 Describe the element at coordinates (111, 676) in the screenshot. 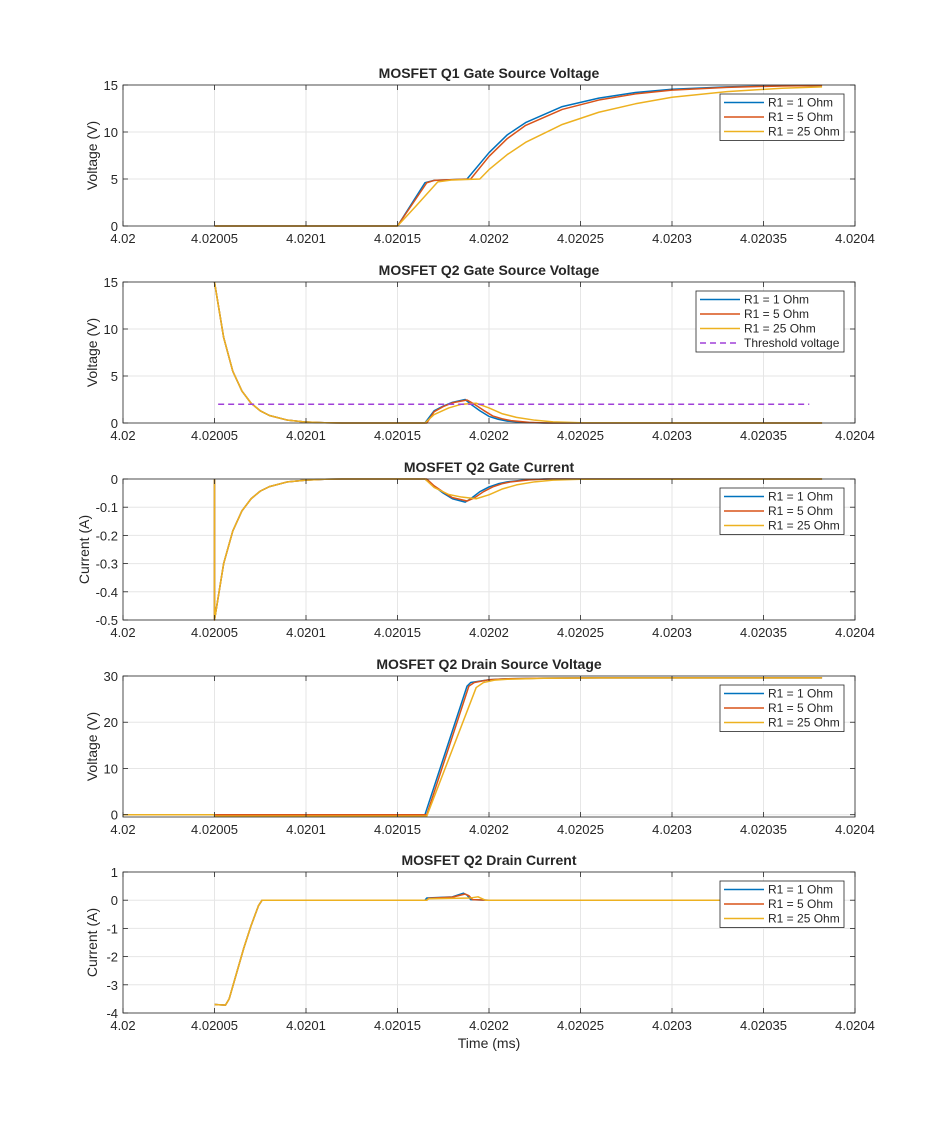

I see `y-tick-label: 30` at that location.